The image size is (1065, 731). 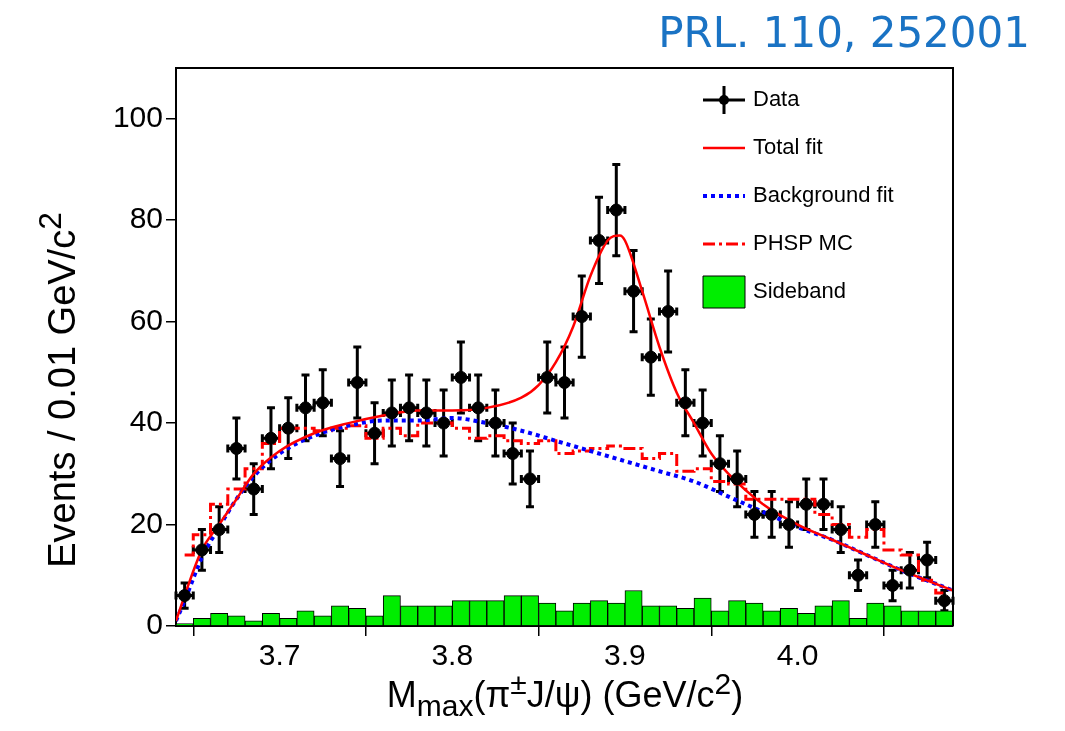 I want to click on legend-label: Total fit, so click(x=788, y=147).